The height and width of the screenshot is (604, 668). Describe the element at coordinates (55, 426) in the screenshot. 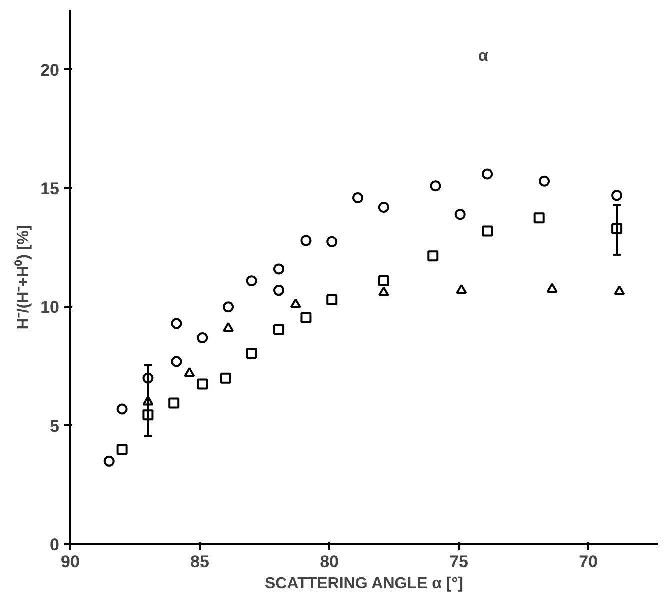

I see `y-tick-label: 5` at that location.